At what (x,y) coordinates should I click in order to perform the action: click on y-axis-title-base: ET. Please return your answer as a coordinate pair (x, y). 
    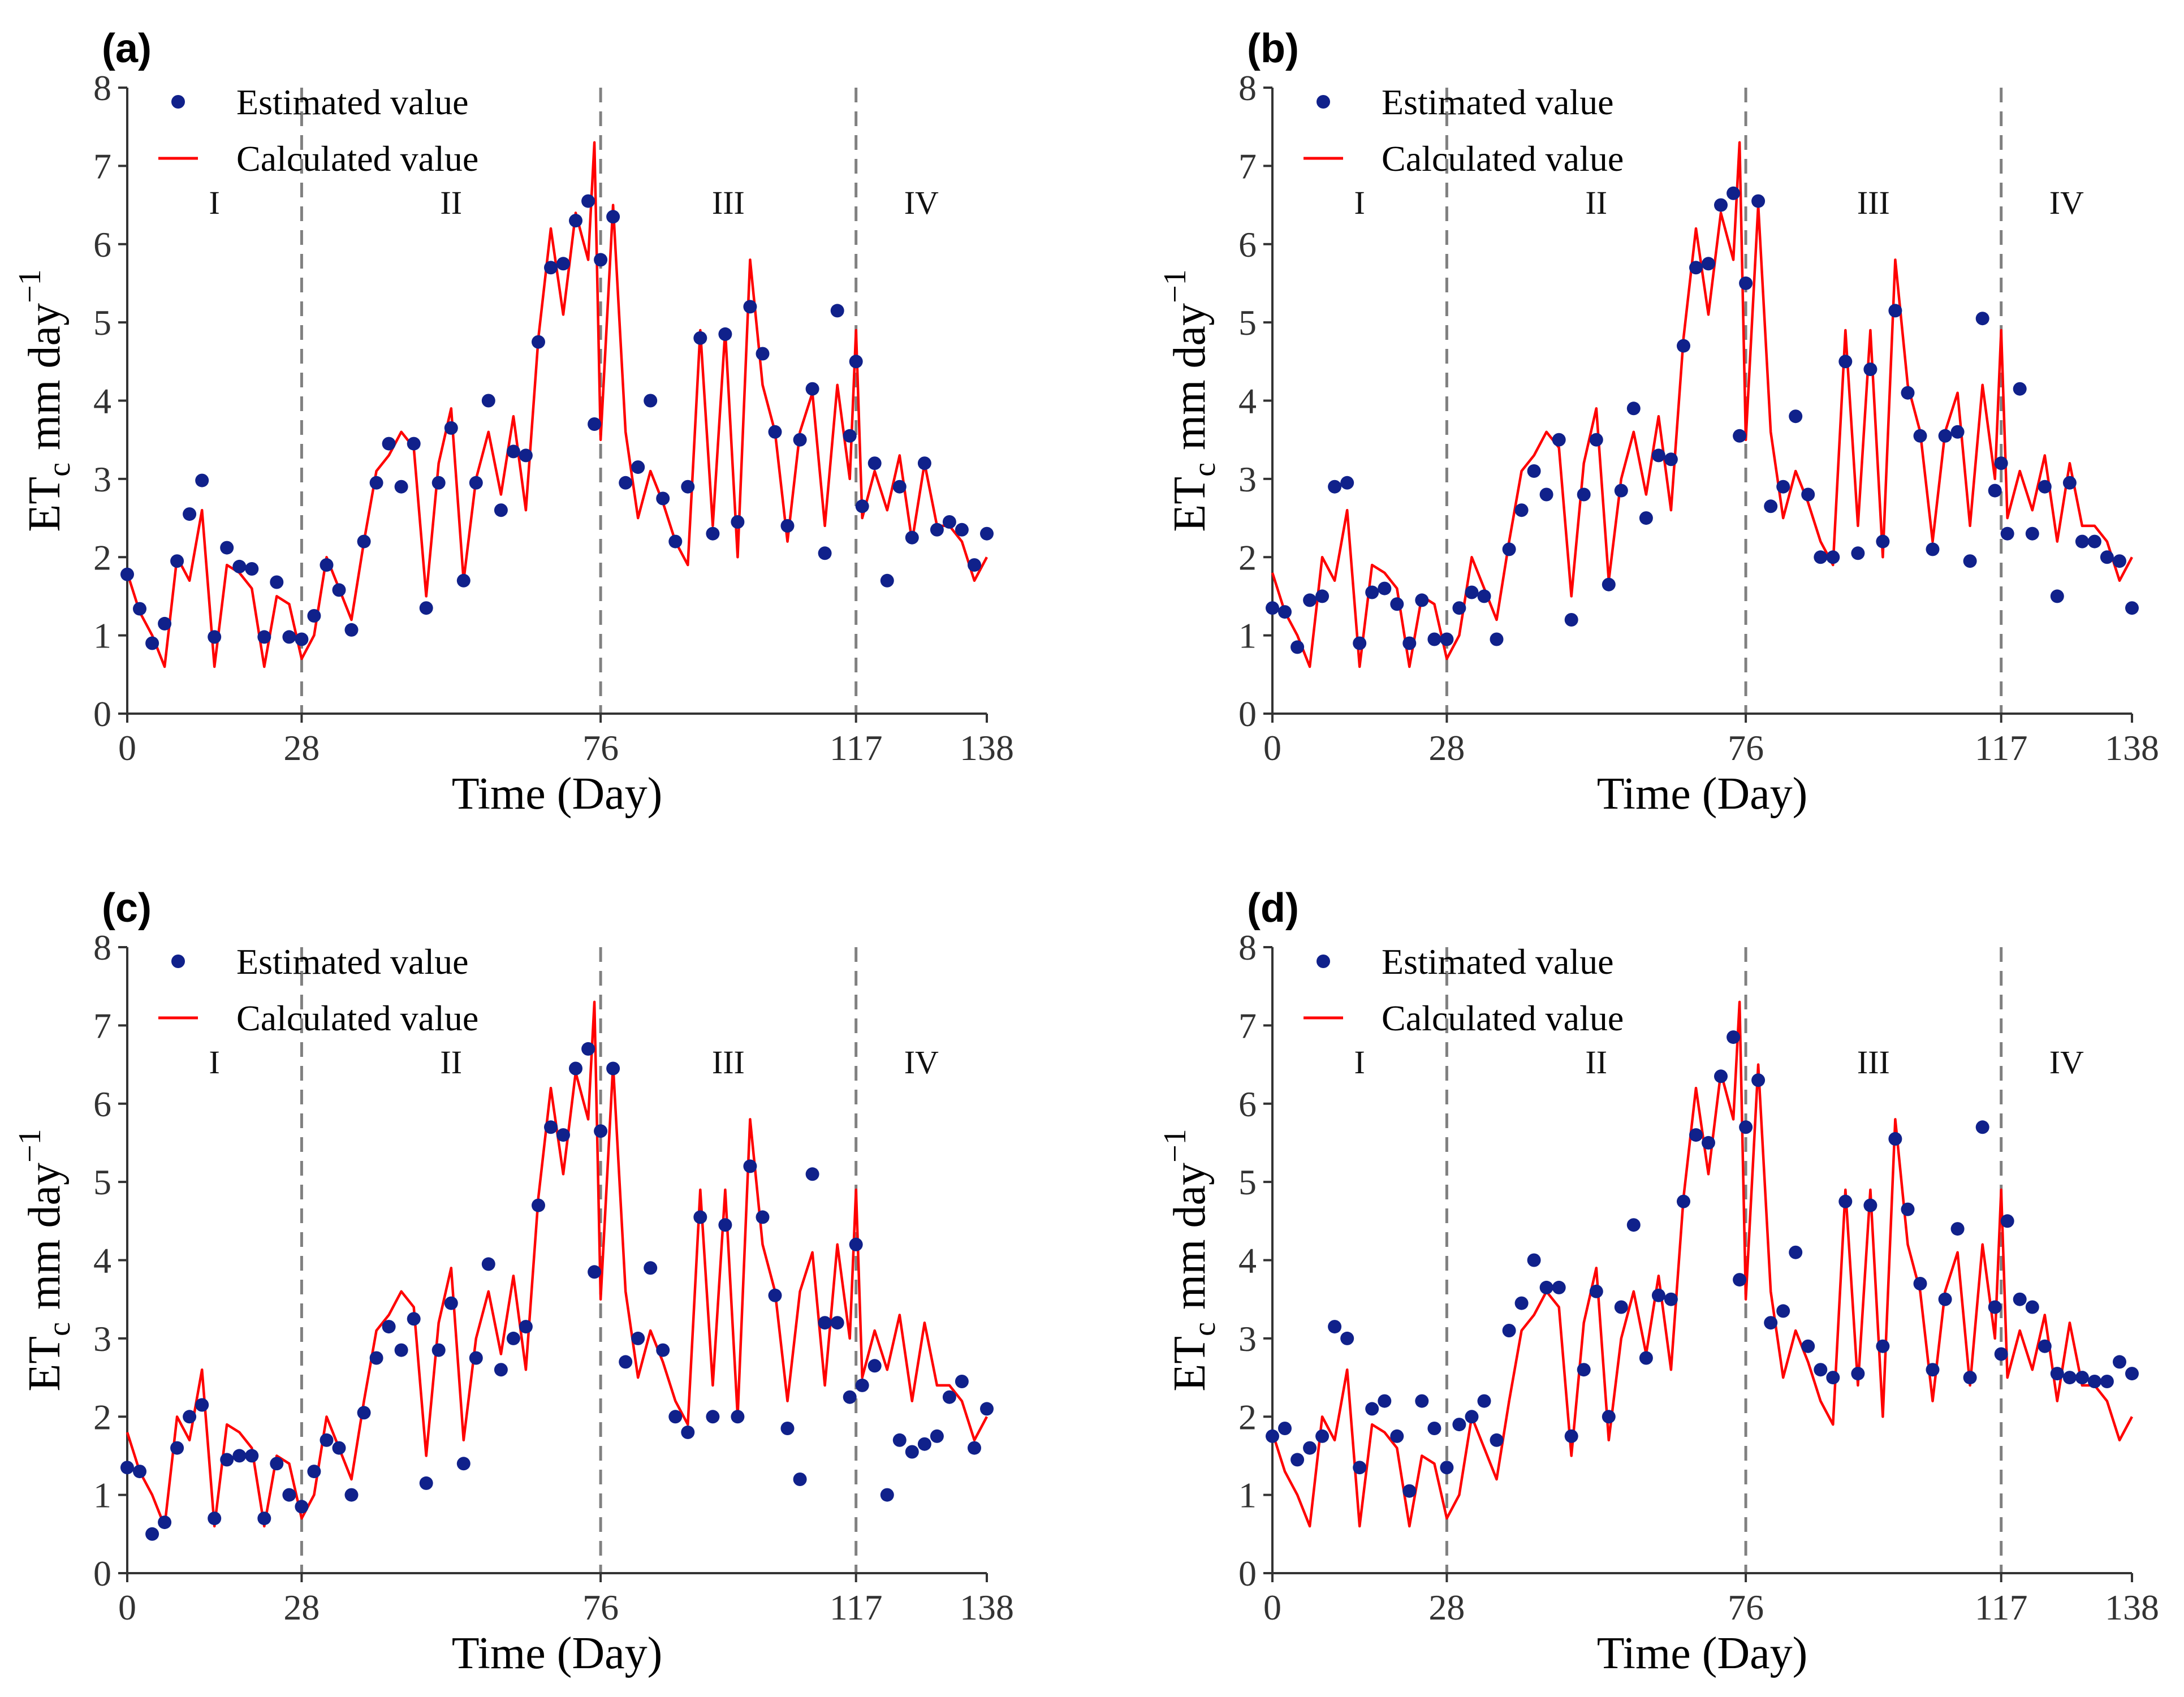
    Looking at the image, I should click on (45, 505).